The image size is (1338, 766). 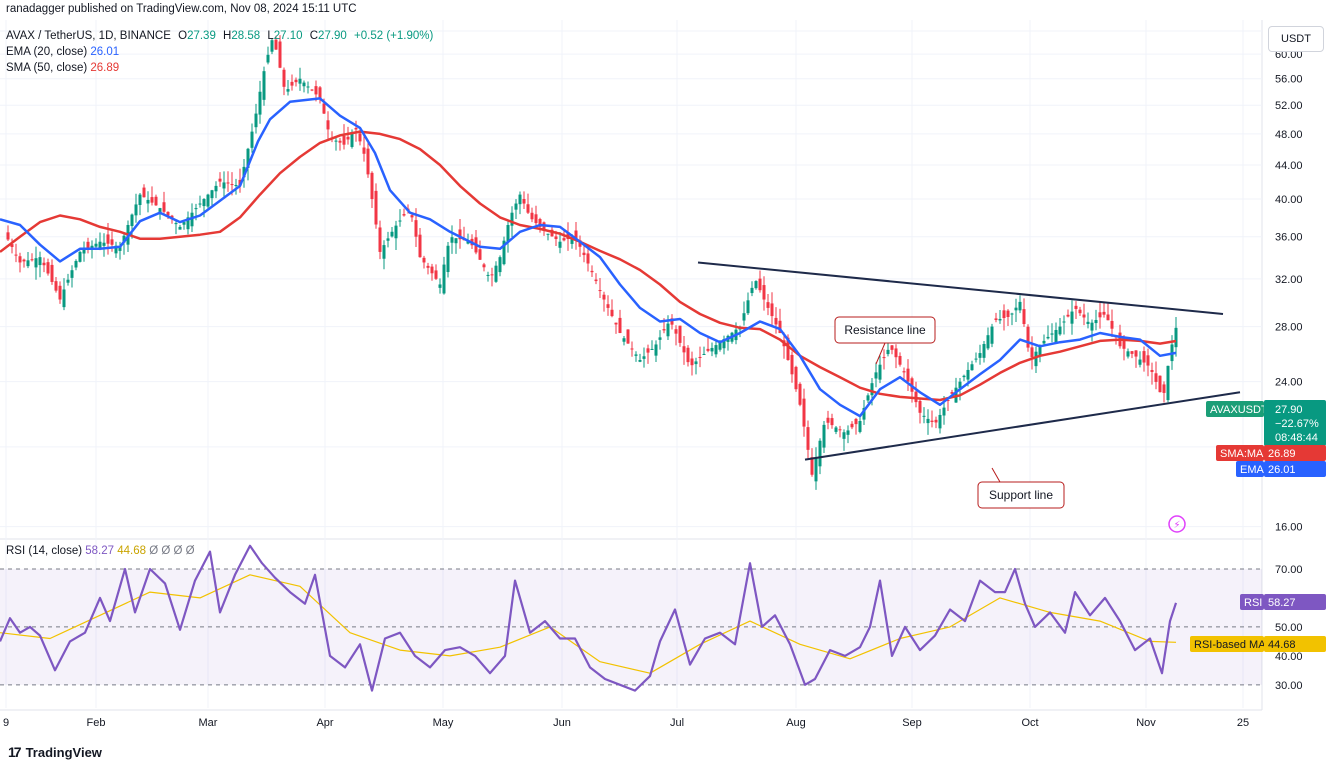 What do you see at coordinates (1177, 524) in the screenshot?
I see `alert-icon` at bounding box center [1177, 524].